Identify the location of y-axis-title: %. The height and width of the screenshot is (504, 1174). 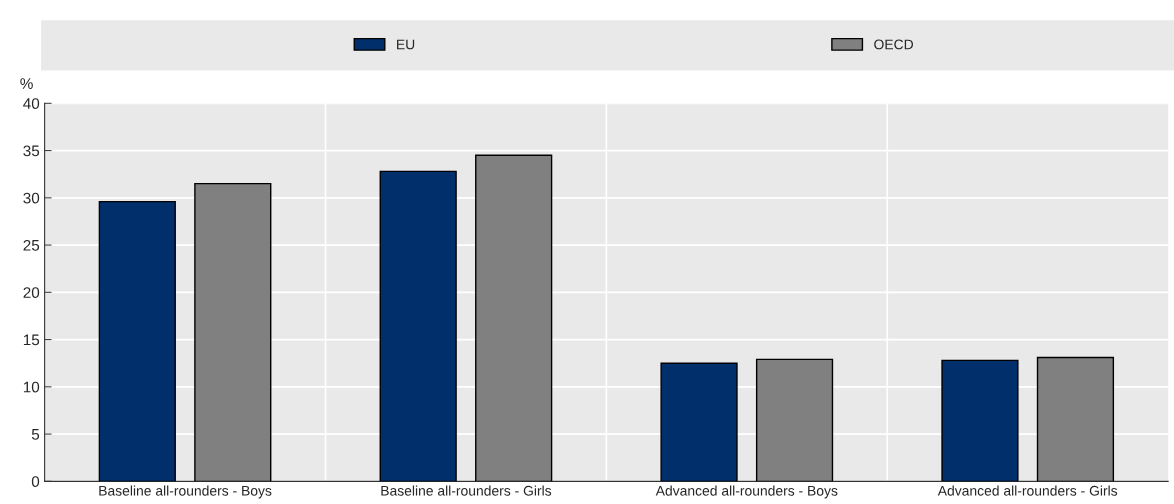
(26, 83).